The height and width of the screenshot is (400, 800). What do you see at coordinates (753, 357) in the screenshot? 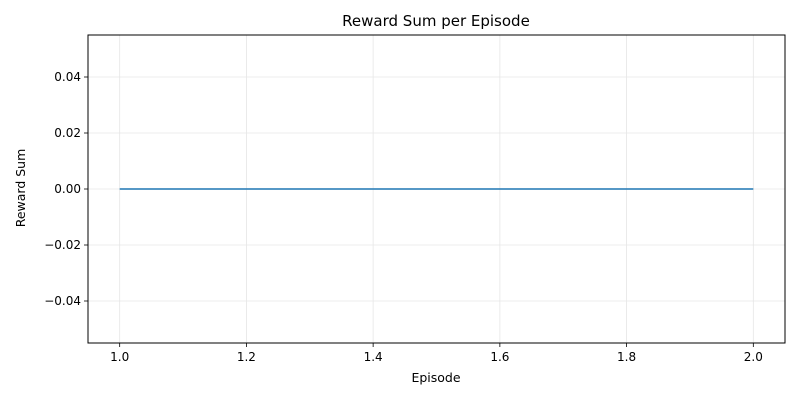
I see `x-tick-label: 2.0` at bounding box center [753, 357].